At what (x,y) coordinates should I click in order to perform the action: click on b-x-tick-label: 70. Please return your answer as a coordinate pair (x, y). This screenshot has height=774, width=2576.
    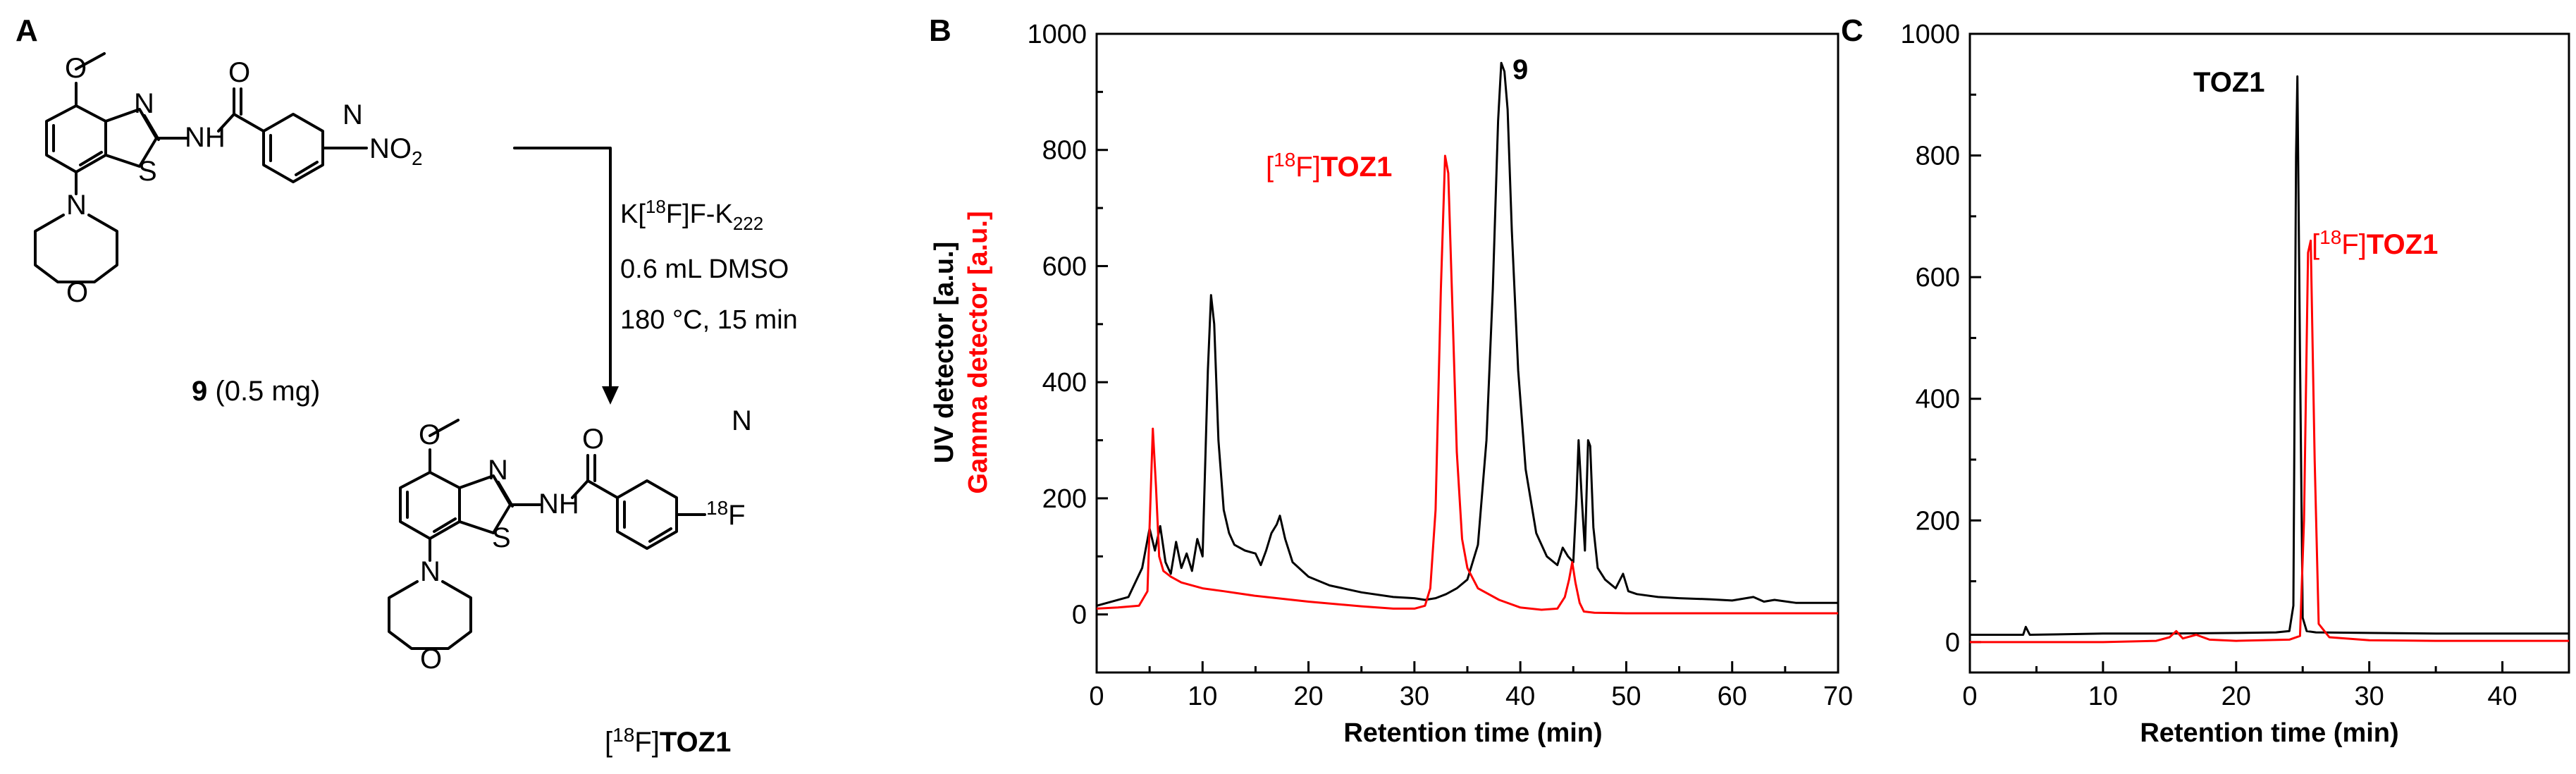
    Looking at the image, I should click on (1838, 697).